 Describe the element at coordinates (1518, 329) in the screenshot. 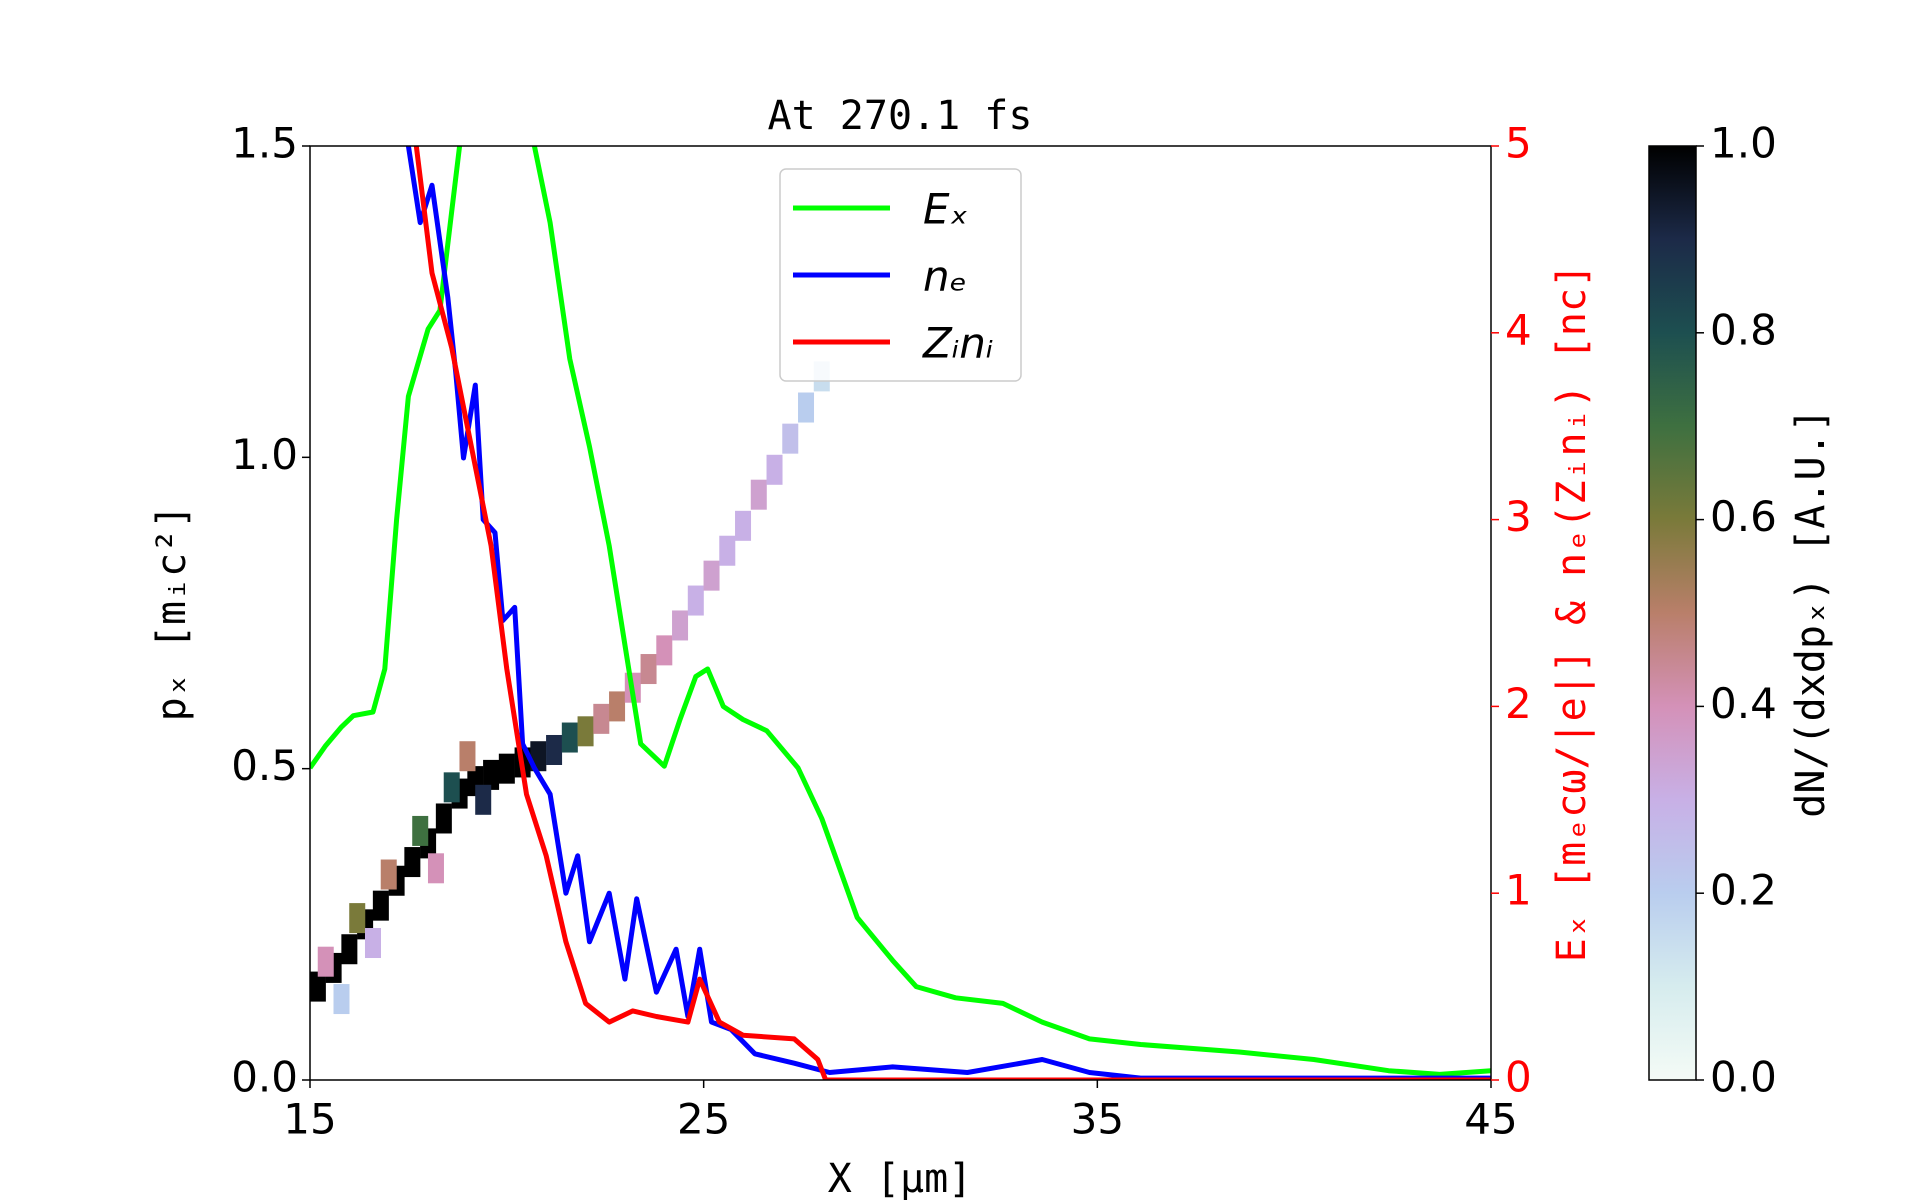

I see `y2-tick-label: 4` at that location.